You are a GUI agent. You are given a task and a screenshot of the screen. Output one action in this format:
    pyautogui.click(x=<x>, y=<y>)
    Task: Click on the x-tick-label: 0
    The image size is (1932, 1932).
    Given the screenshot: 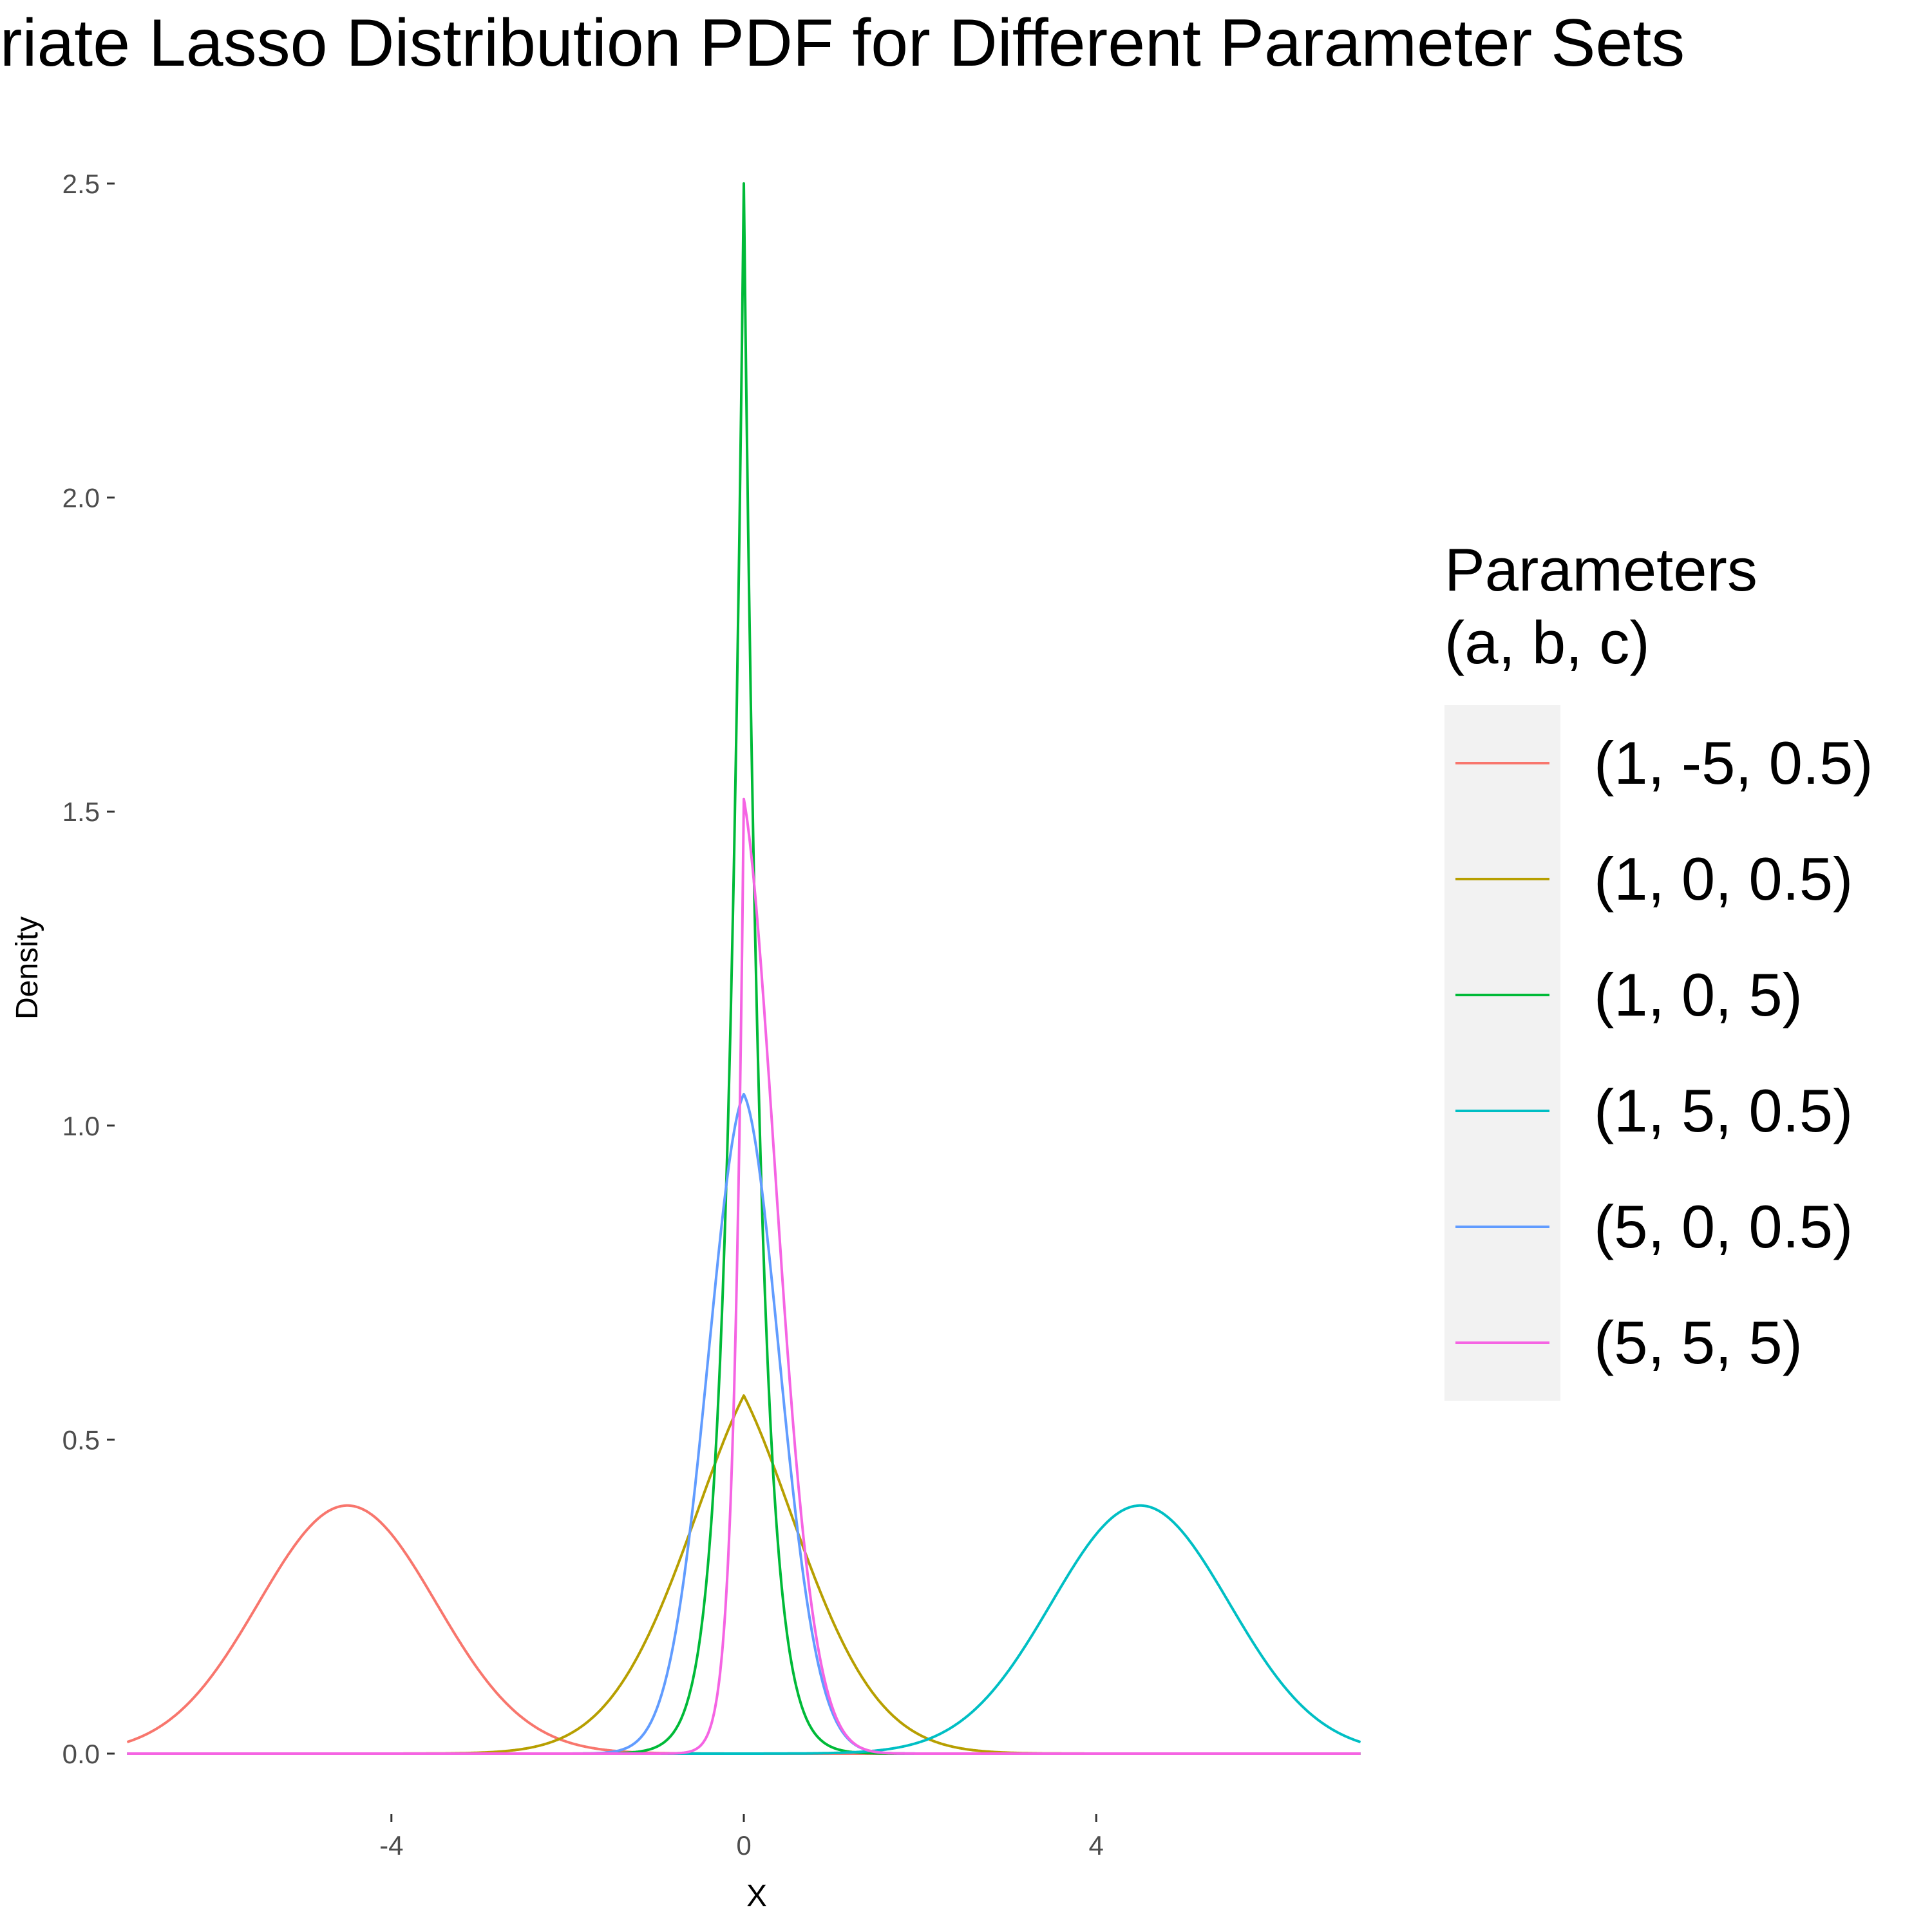 What is the action you would take?
    pyautogui.click(x=744, y=1845)
    